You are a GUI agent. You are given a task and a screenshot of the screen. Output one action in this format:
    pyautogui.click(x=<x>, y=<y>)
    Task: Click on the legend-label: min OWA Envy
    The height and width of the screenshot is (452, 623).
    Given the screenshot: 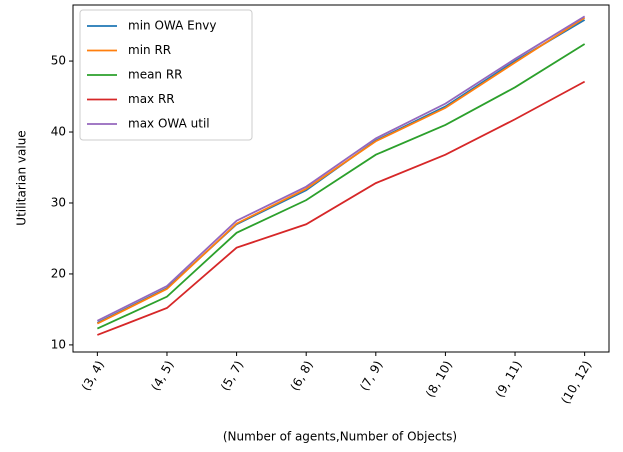 What is the action you would take?
    pyautogui.click(x=172, y=26)
    